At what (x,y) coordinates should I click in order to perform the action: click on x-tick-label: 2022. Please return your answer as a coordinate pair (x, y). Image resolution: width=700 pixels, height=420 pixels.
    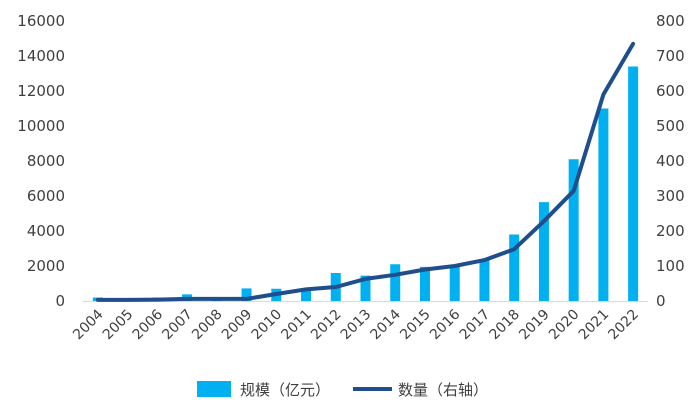
    Looking at the image, I should click on (623, 325).